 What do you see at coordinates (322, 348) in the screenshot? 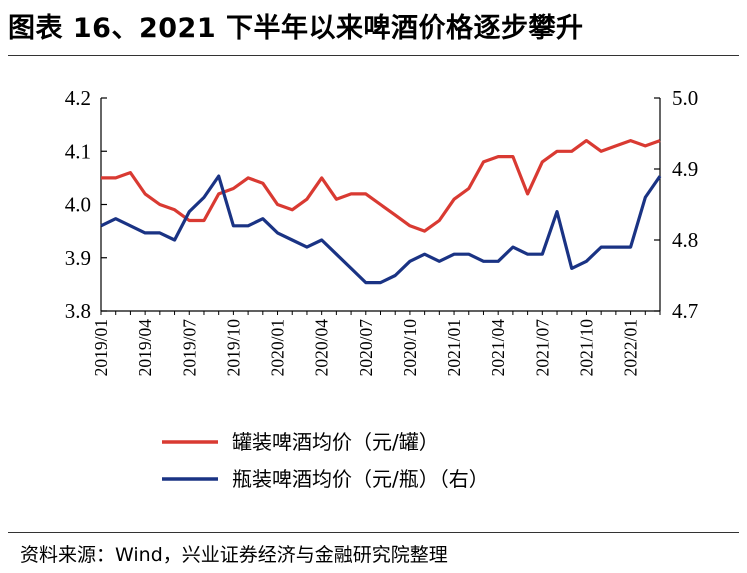
I see `x-tick-label: 2020/04` at bounding box center [322, 348].